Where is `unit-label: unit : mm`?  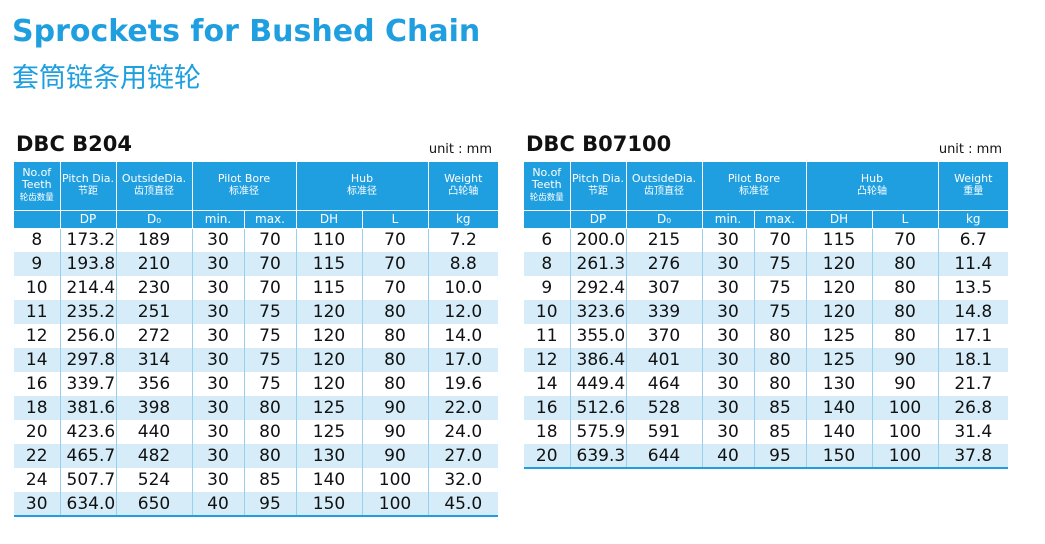
unit-label: unit : mm is located at coordinates (460, 149).